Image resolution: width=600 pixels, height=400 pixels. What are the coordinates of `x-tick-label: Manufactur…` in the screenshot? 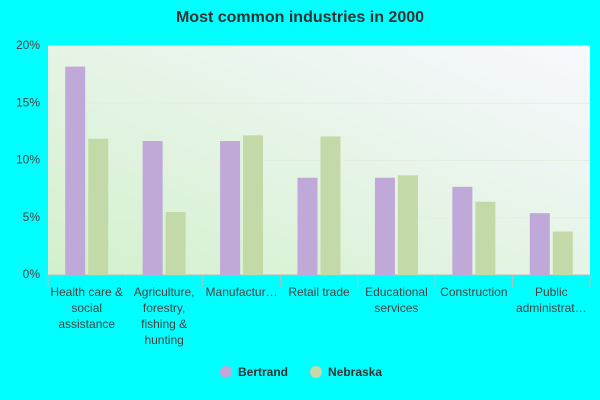 It's located at (241, 292).